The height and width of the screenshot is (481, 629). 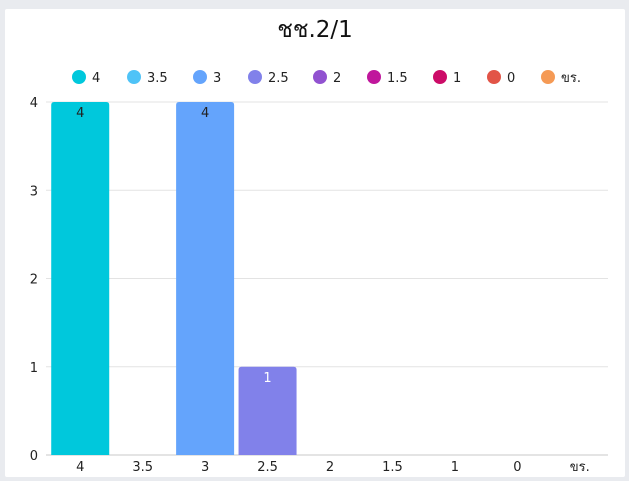 What do you see at coordinates (267, 378) in the screenshot?
I see `data-label: 1` at bounding box center [267, 378].